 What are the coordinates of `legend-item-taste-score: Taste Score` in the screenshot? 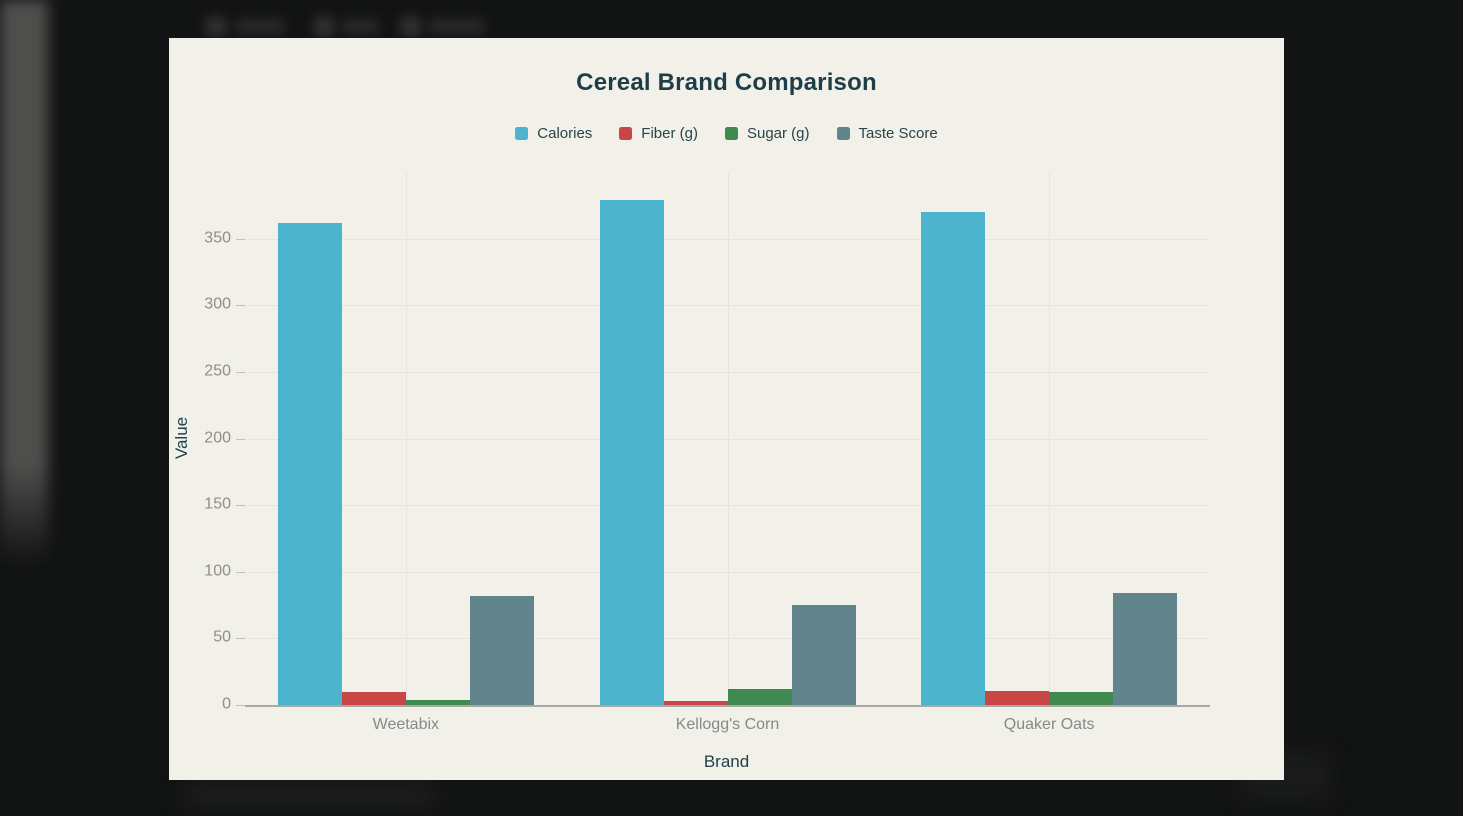 It's located at (887, 133).